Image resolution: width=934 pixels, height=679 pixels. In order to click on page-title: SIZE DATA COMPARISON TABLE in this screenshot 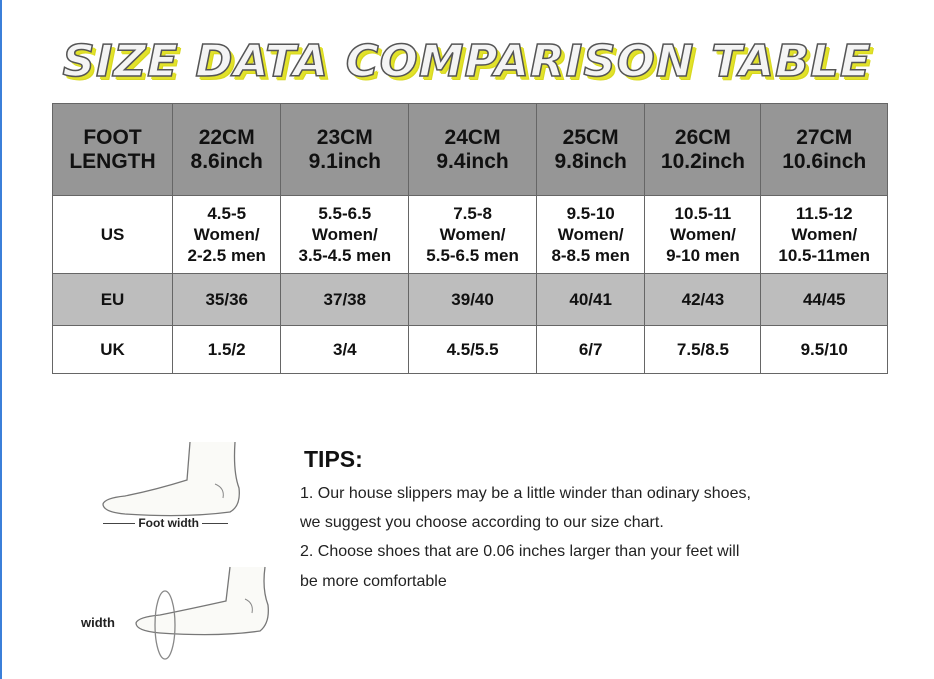, I will do `click(467, 61)`.